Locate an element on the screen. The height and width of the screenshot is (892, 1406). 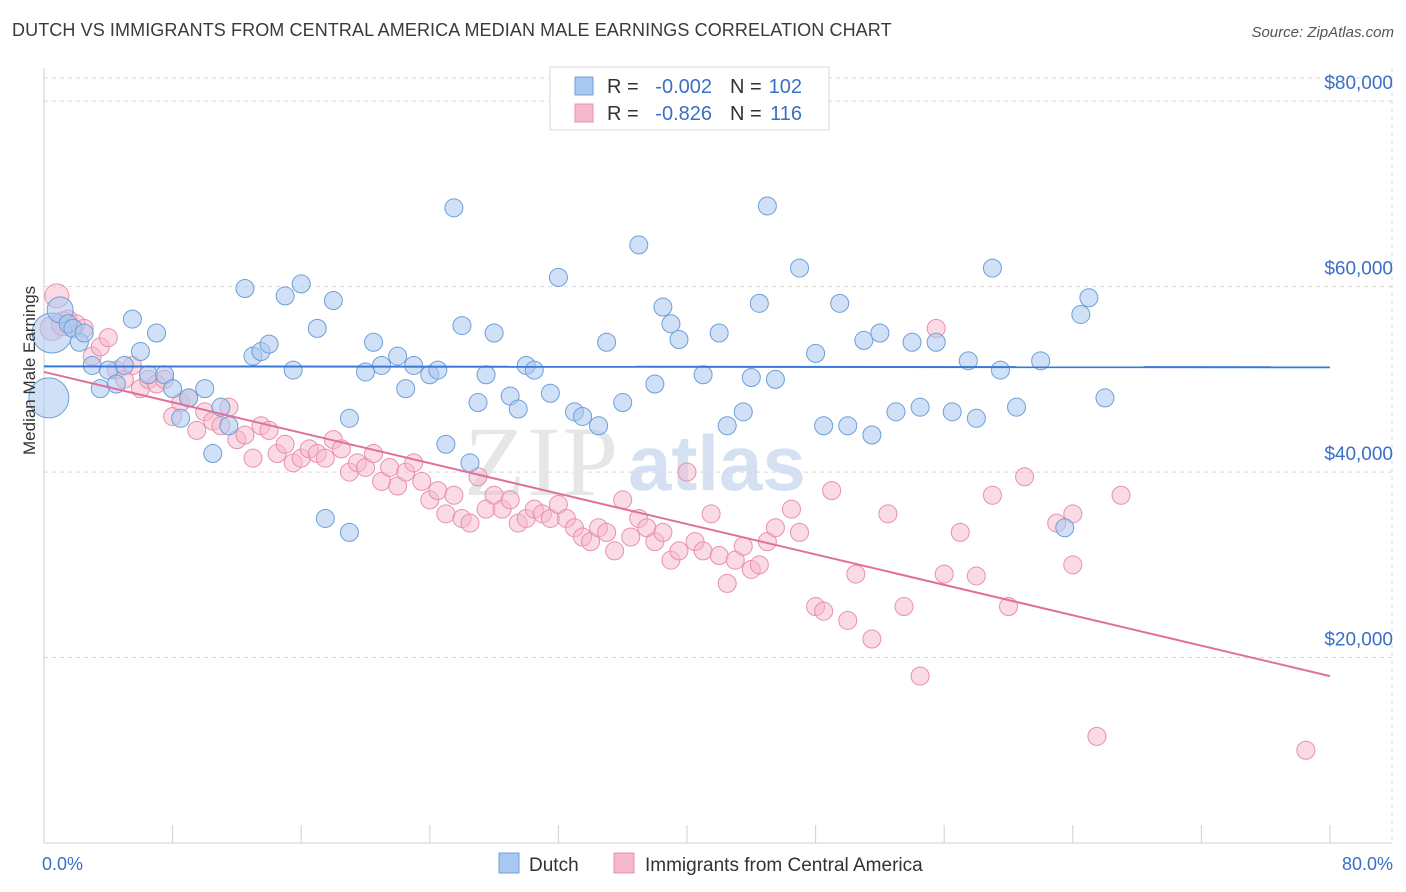
x-tick-label-max: 80.0% is located at coordinates (1367, 864).